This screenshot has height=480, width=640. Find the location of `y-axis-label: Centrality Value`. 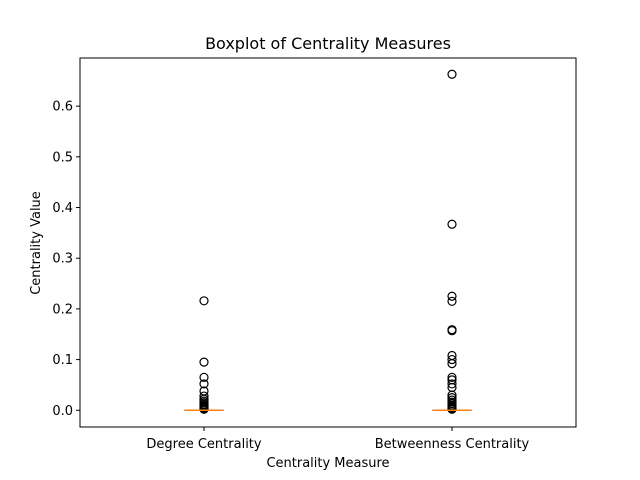

y-axis-label: Centrality Value is located at coordinates (36, 243).